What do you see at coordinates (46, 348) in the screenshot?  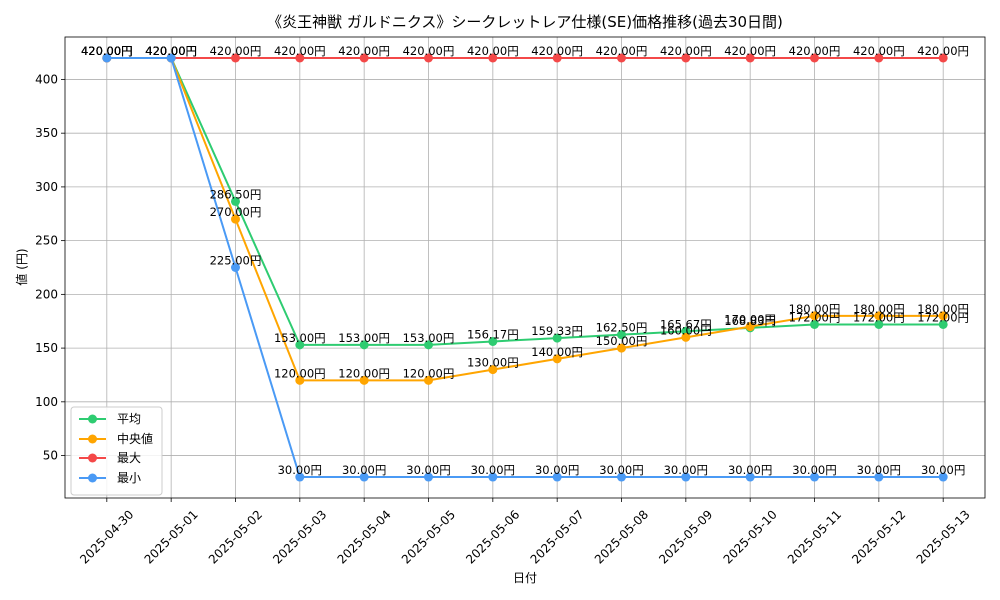 I see `y-tick-label: 150` at bounding box center [46, 348].